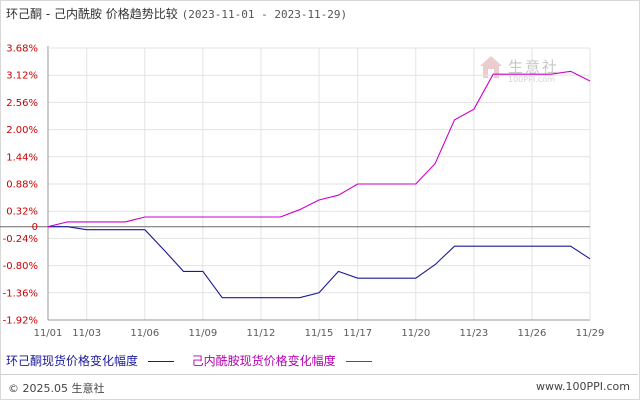 This screenshot has width=640, height=400. Describe the element at coordinates (20, 266) in the screenshot. I see `y-tick-label: -0.80%` at that location.